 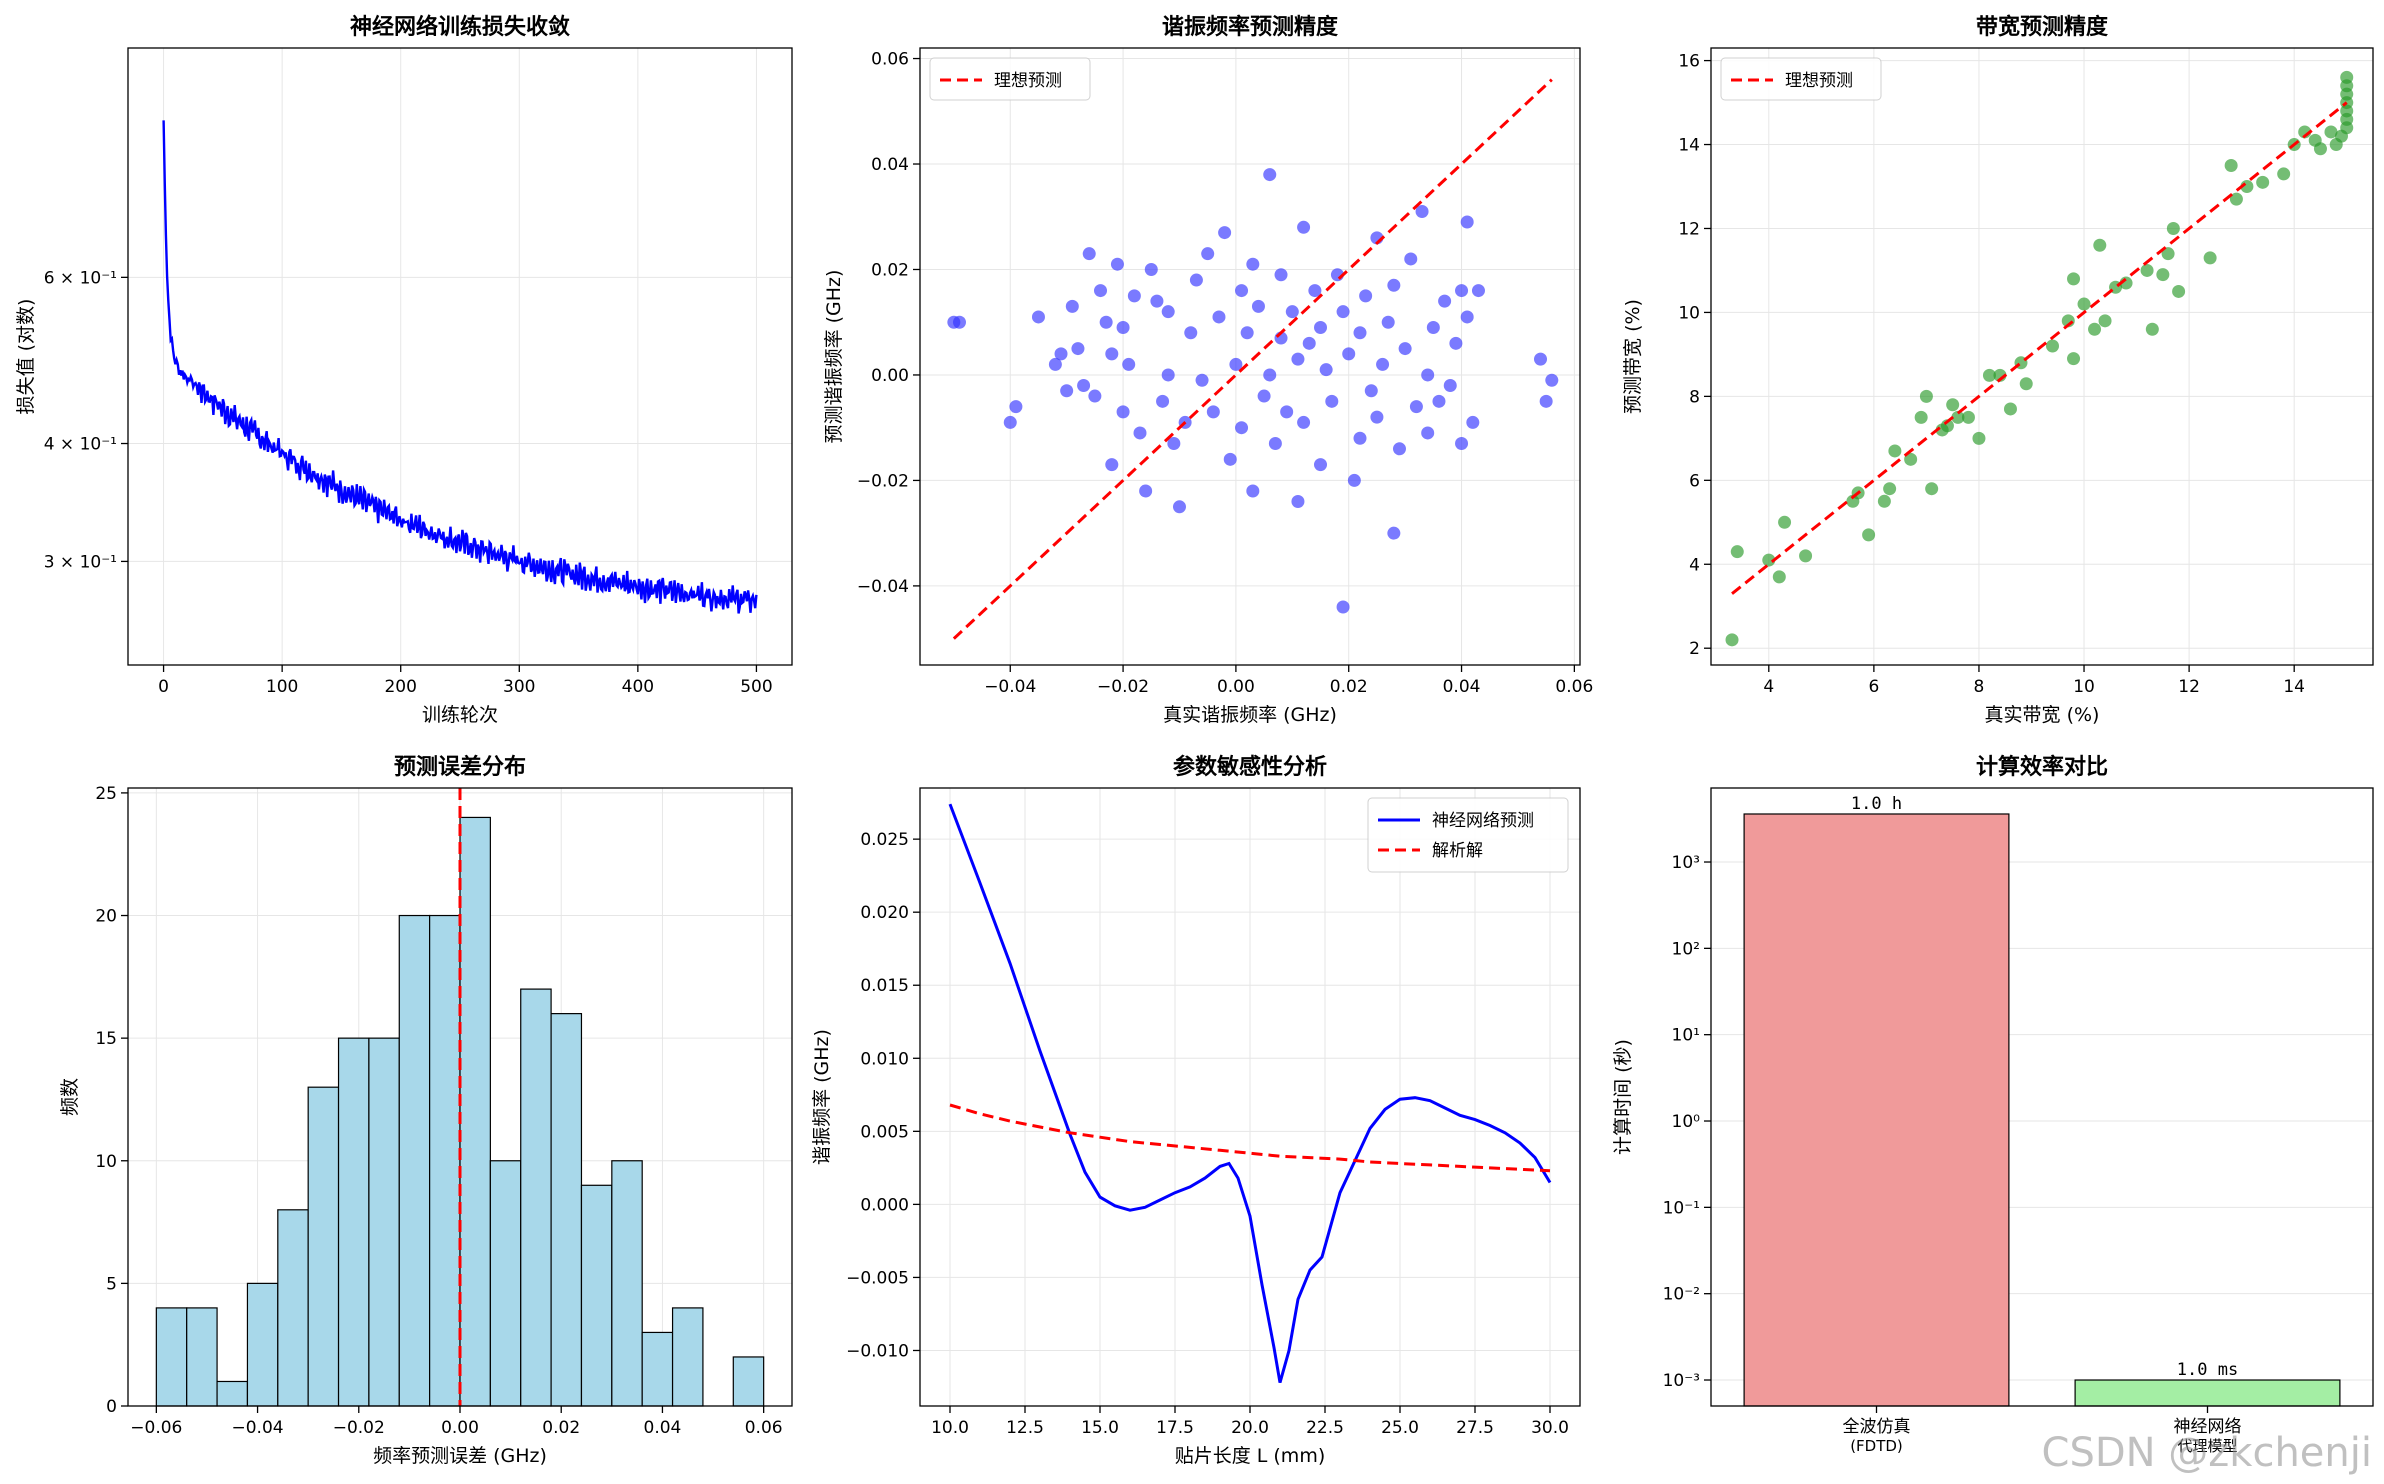 What do you see at coordinates (1694, 565) in the screenshot?
I see `y-tick-label: 4` at bounding box center [1694, 565].